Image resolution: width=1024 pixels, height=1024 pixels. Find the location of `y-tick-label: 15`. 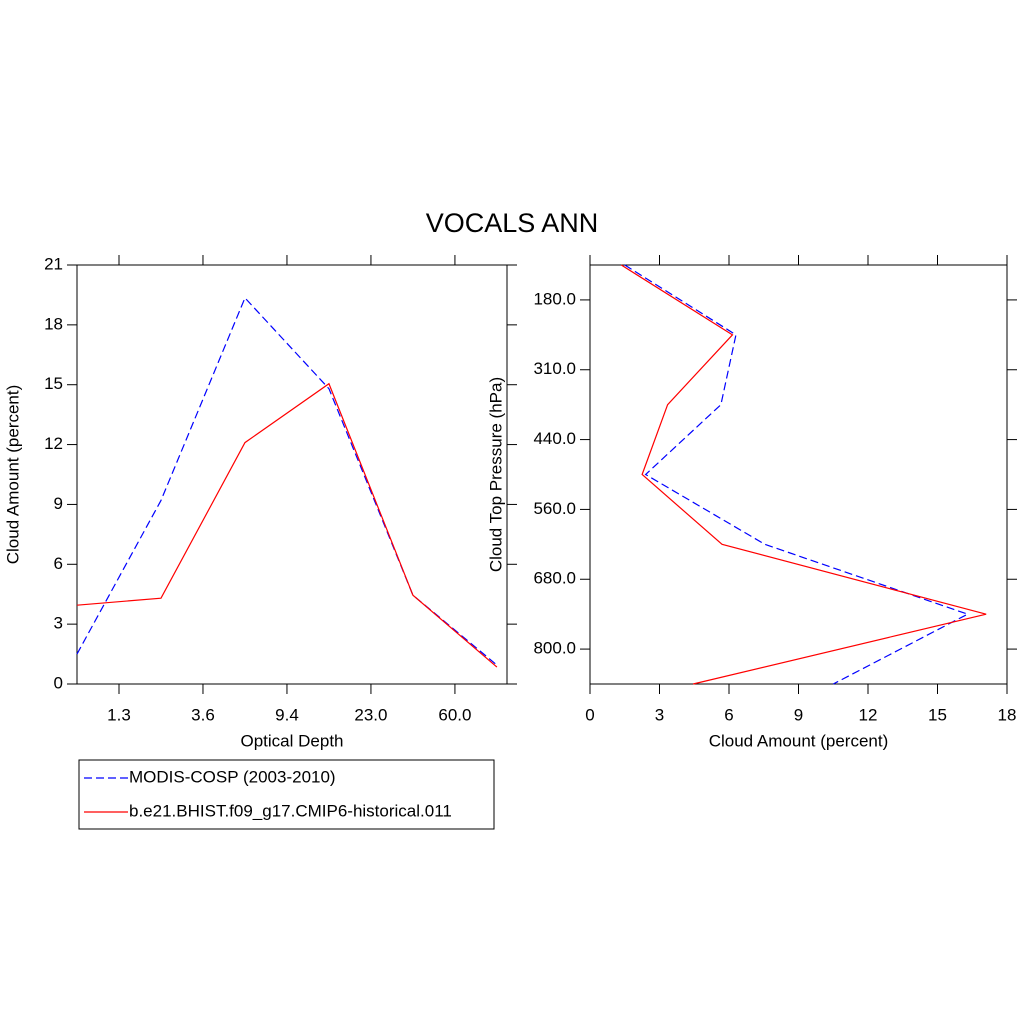

y-tick-label: 15 is located at coordinates (53, 383).